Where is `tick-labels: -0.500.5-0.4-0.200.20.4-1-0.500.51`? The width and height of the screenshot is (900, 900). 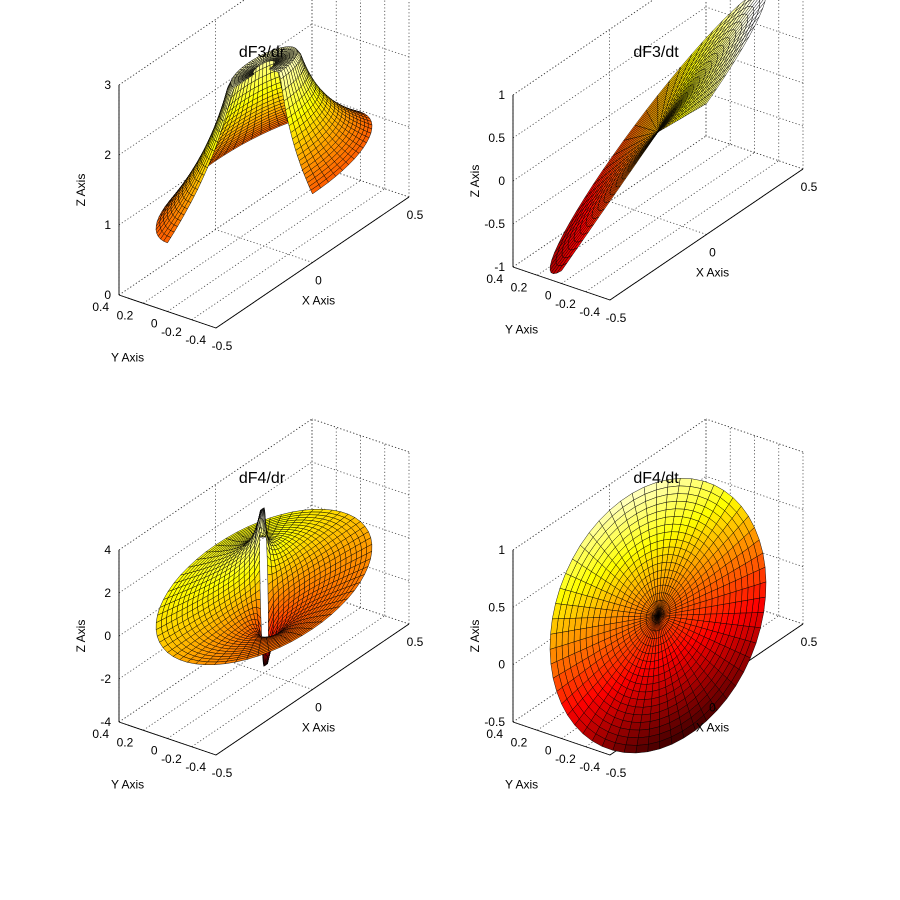
tick-labels: -0.500.5-0.4-0.200.20.4-1-0.500.51 is located at coordinates (650, 206).